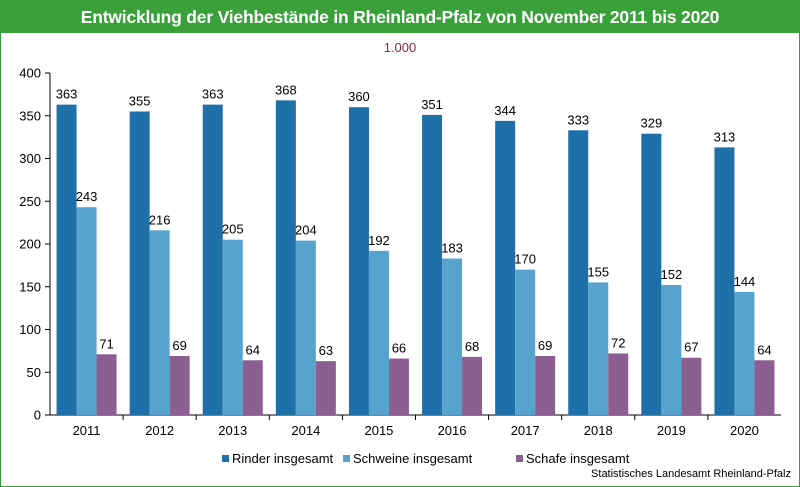 The width and height of the screenshot is (800, 487). Describe the element at coordinates (286, 89) in the screenshot. I see `data-label: 368` at that location.